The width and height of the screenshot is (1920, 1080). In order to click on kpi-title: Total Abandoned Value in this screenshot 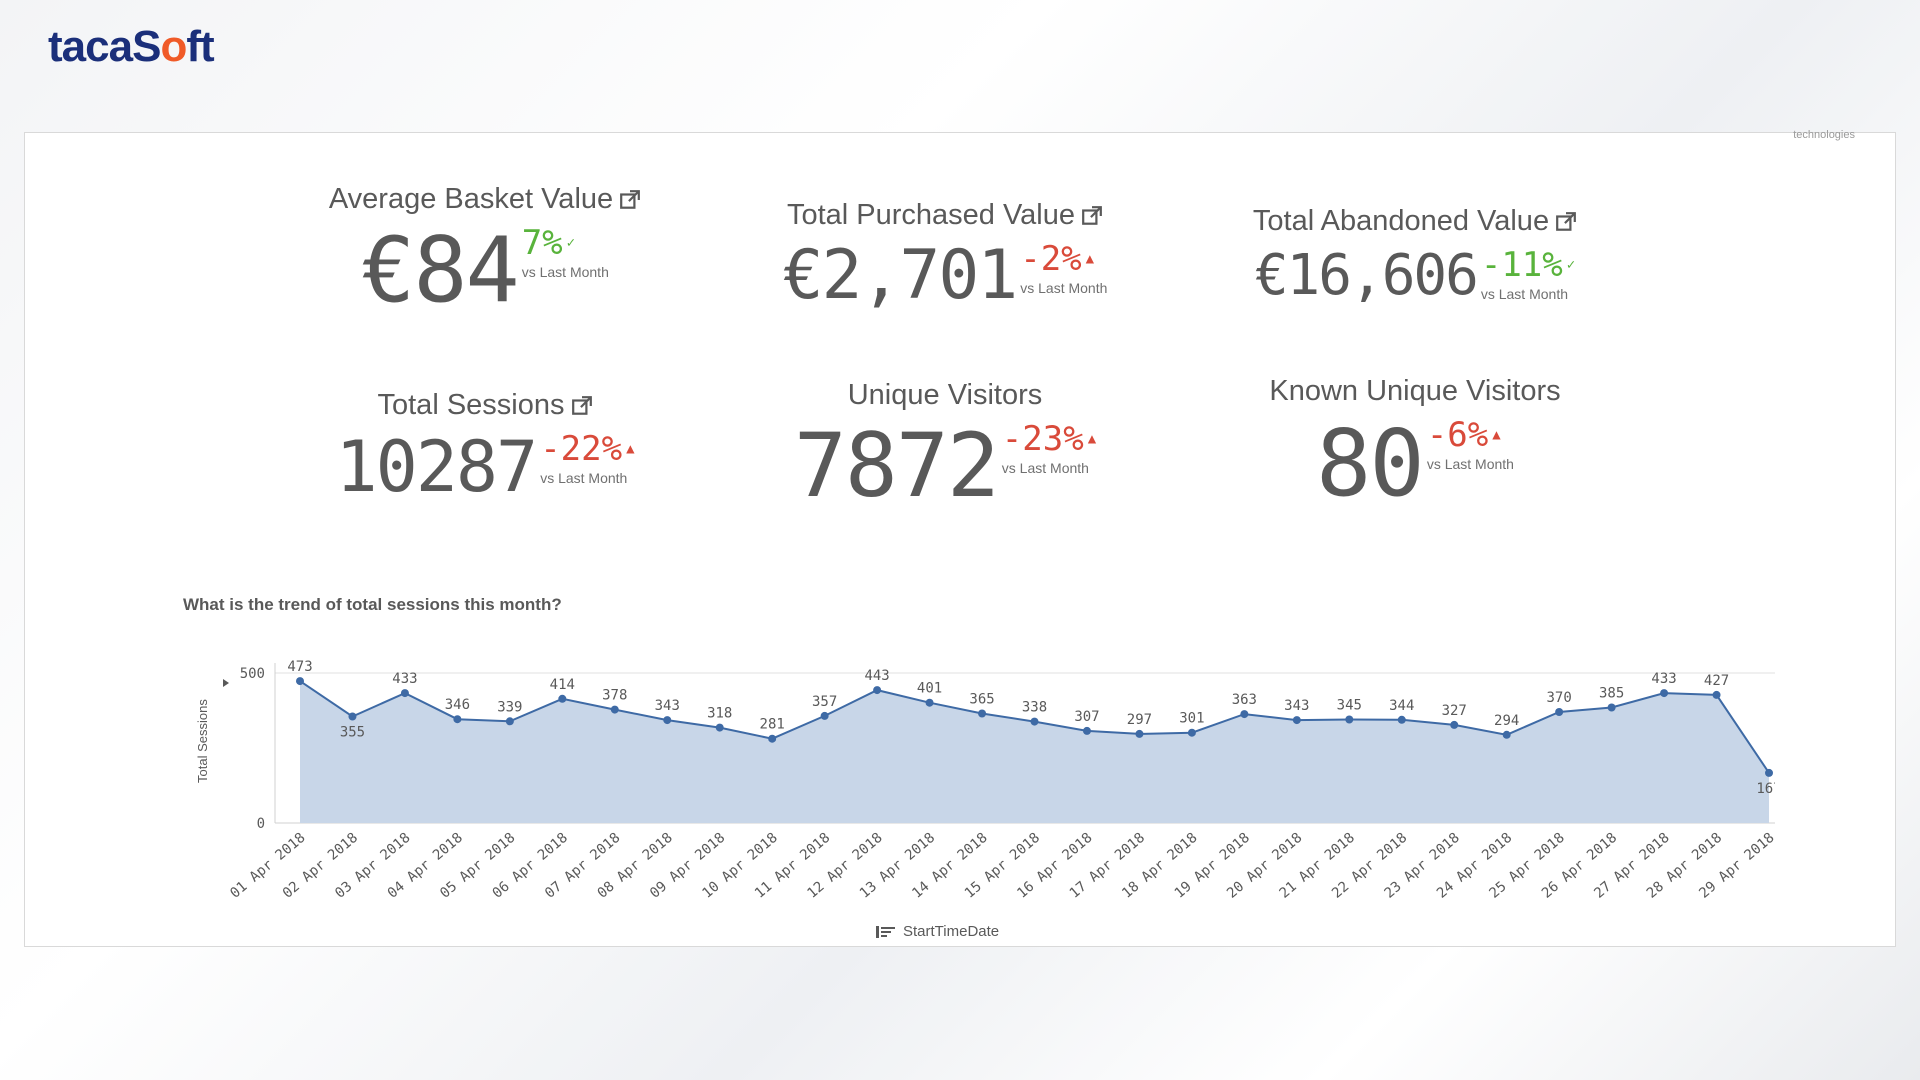, I will do `click(1415, 221)`.